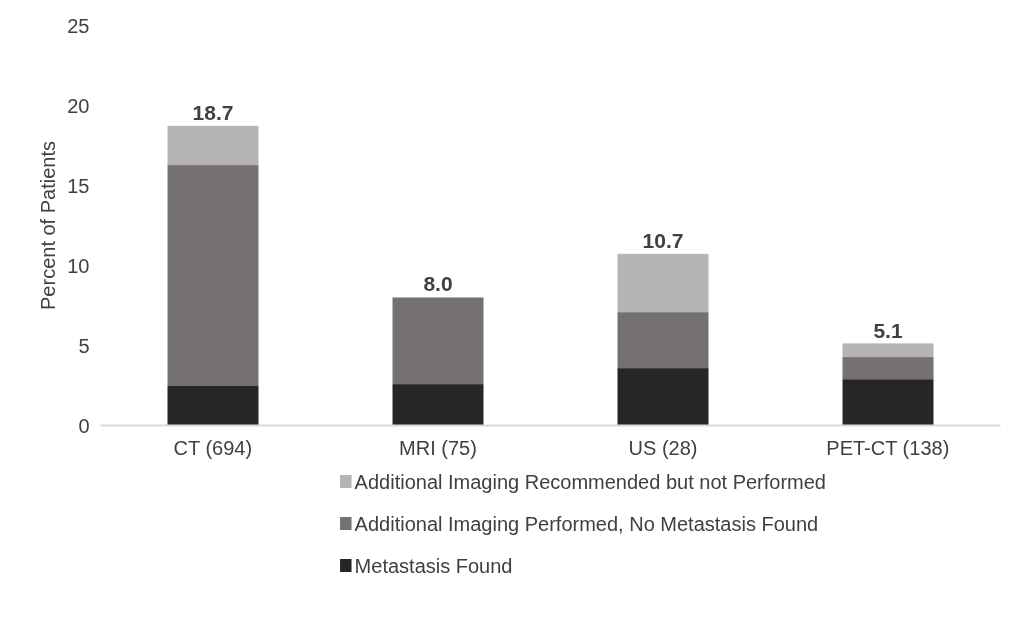 Image resolution: width=1033 pixels, height=623 pixels. Describe the element at coordinates (84, 345) in the screenshot. I see `y-tick-label: 5` at that location.